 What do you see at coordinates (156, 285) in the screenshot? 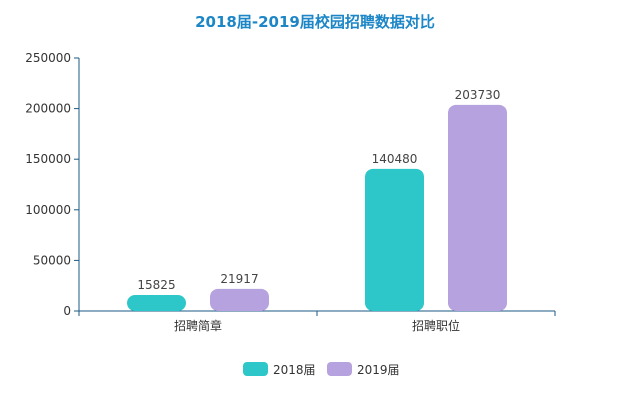
I see `bar-value-label: 15825` at bounding box center [156, 285].